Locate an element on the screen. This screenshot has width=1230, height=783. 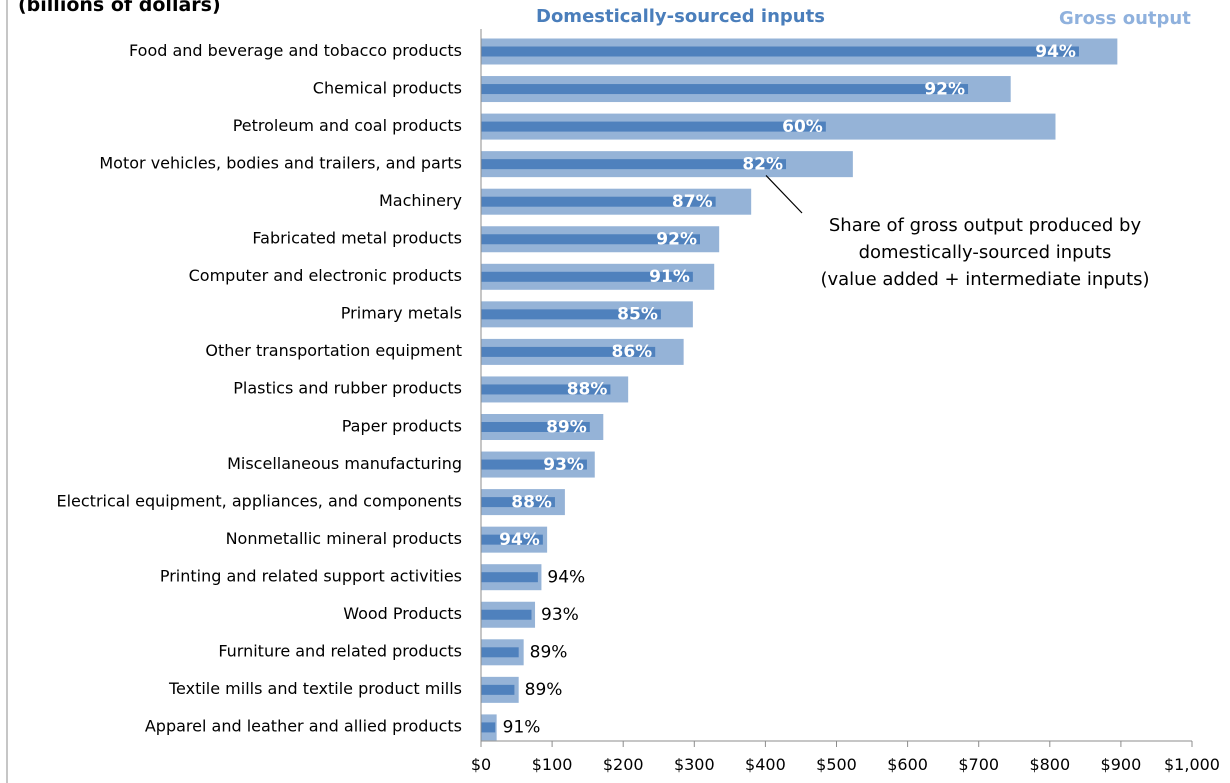
category-label: Primary metals is located at coordinates (401, 313).